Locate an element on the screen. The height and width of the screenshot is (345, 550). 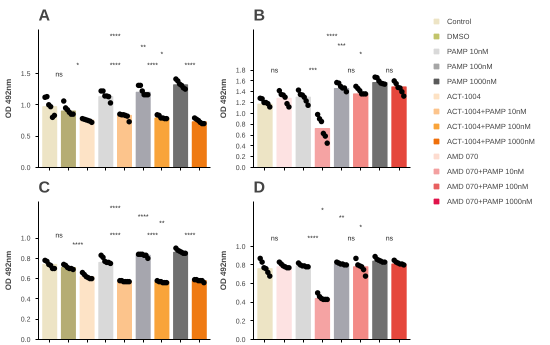
chart-title: D is located at coordinates (260, 188).